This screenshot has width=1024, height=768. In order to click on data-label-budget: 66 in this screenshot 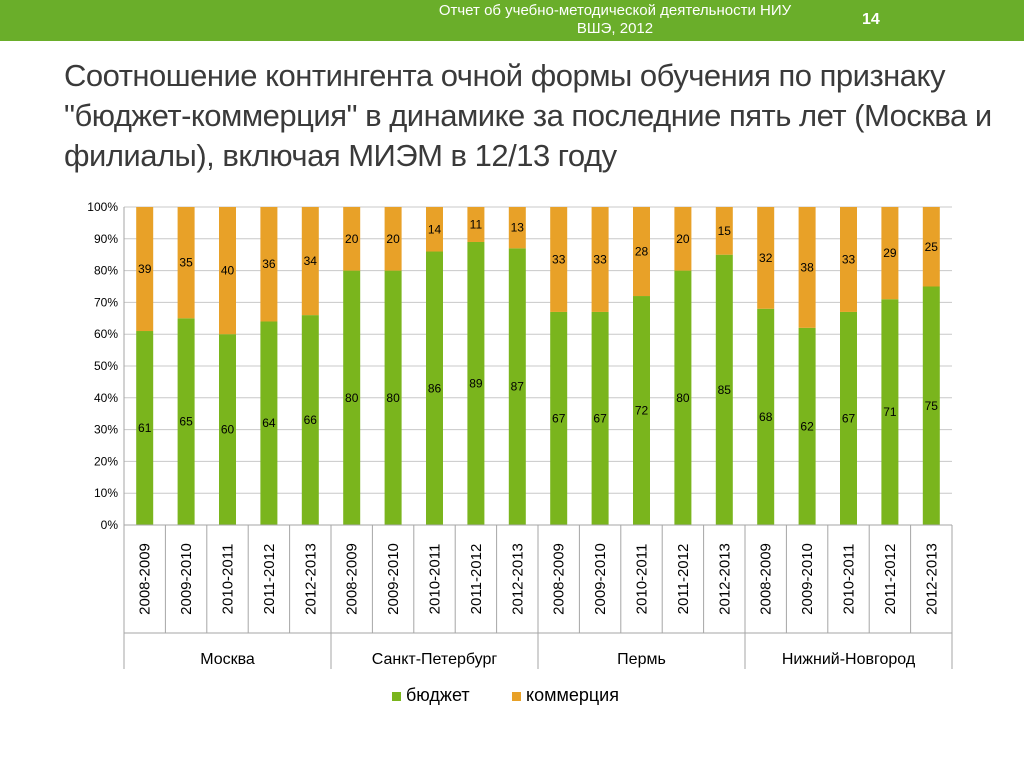, I will do `click(311, 420)`.